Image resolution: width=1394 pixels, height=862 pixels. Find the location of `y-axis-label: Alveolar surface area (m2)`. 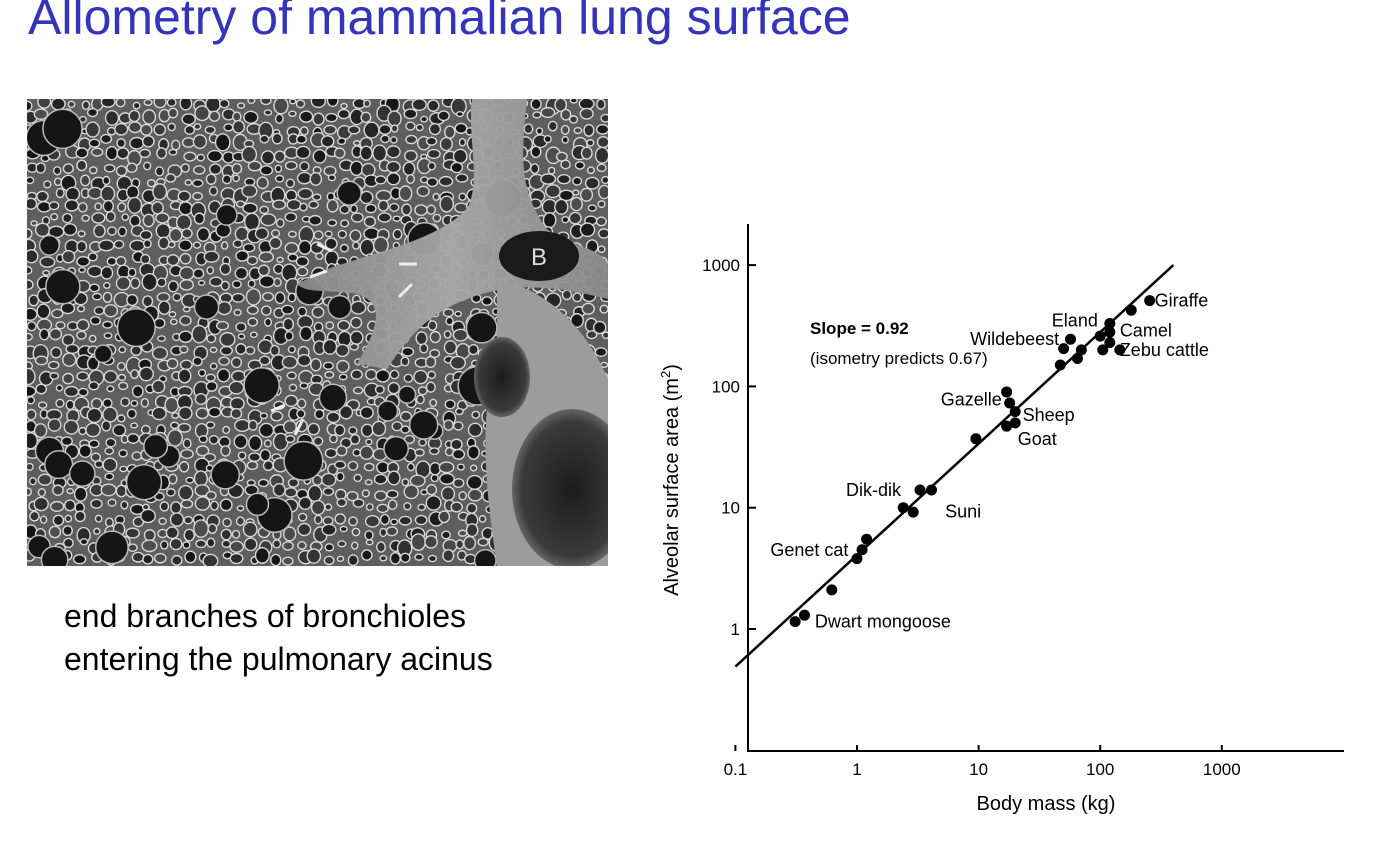

y-axis-label: Alveolar surface area (m2) is located at coordinates (670, 480).